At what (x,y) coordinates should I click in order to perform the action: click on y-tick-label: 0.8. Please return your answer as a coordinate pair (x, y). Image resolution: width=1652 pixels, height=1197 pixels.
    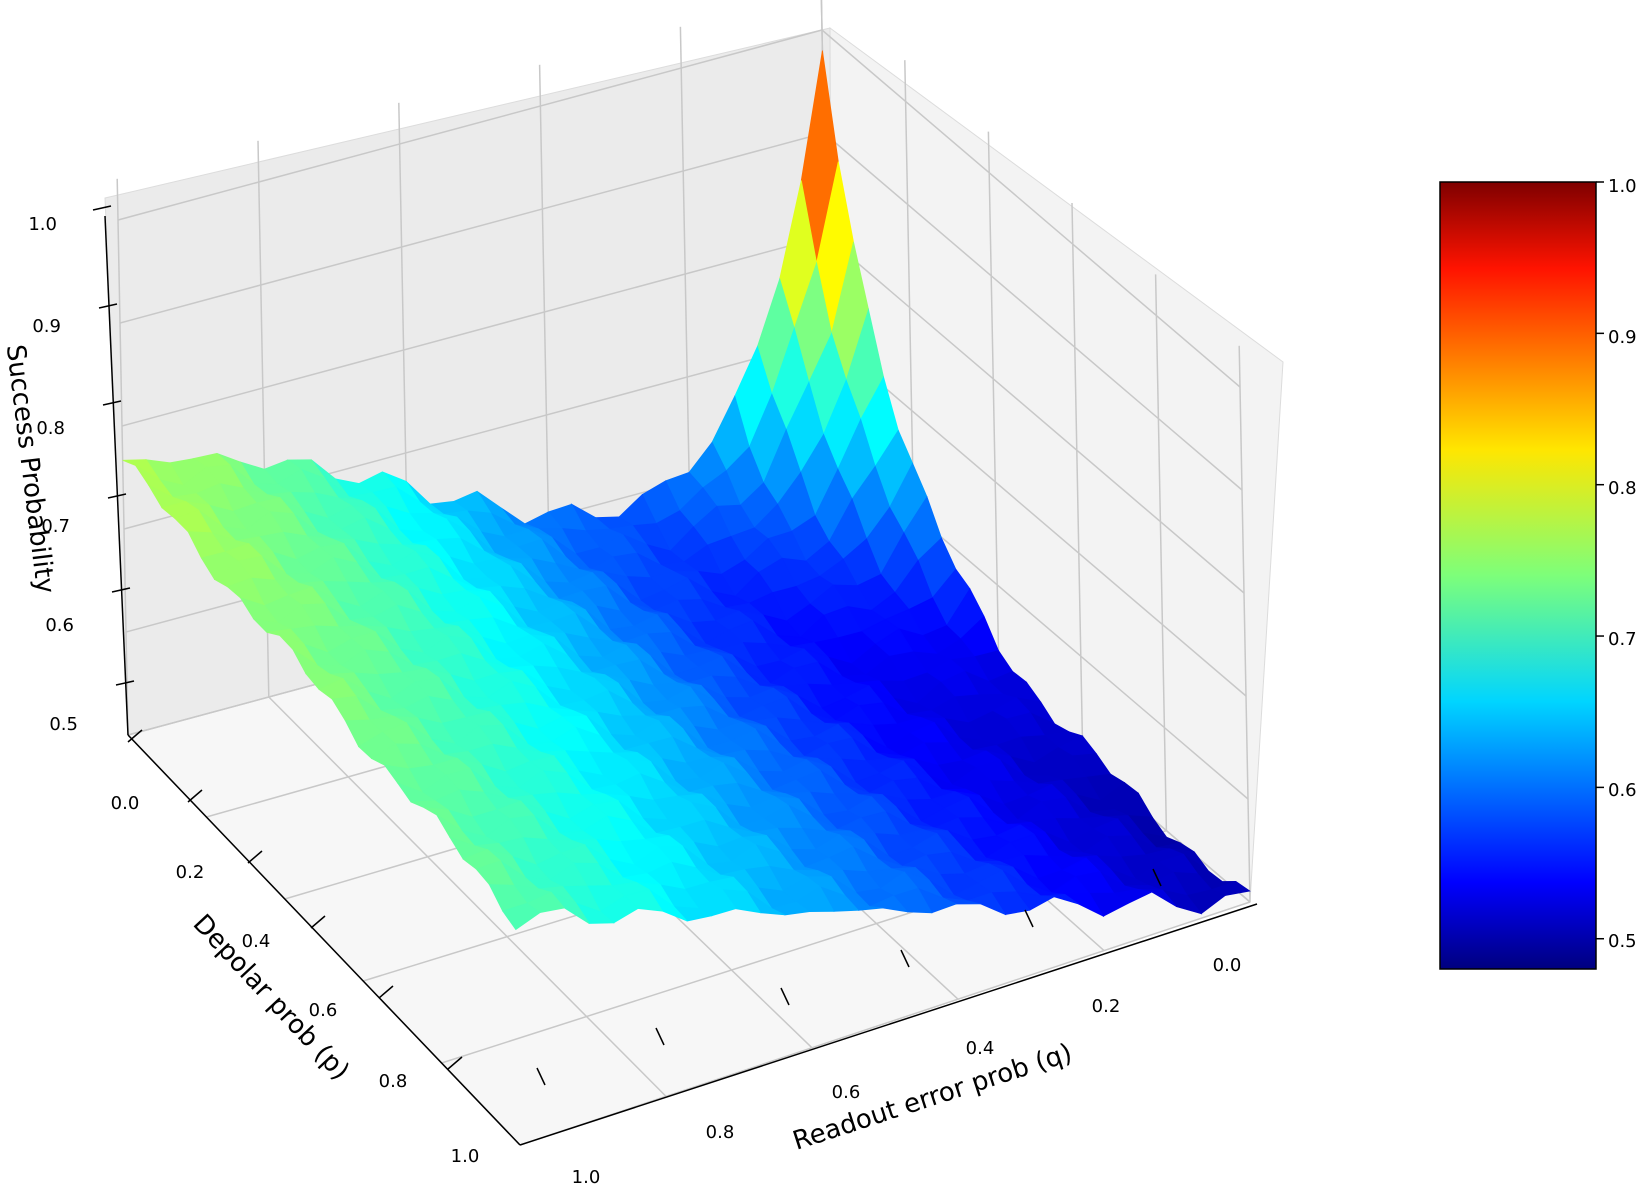
    Looking at the image, I should click on (393, 1081).